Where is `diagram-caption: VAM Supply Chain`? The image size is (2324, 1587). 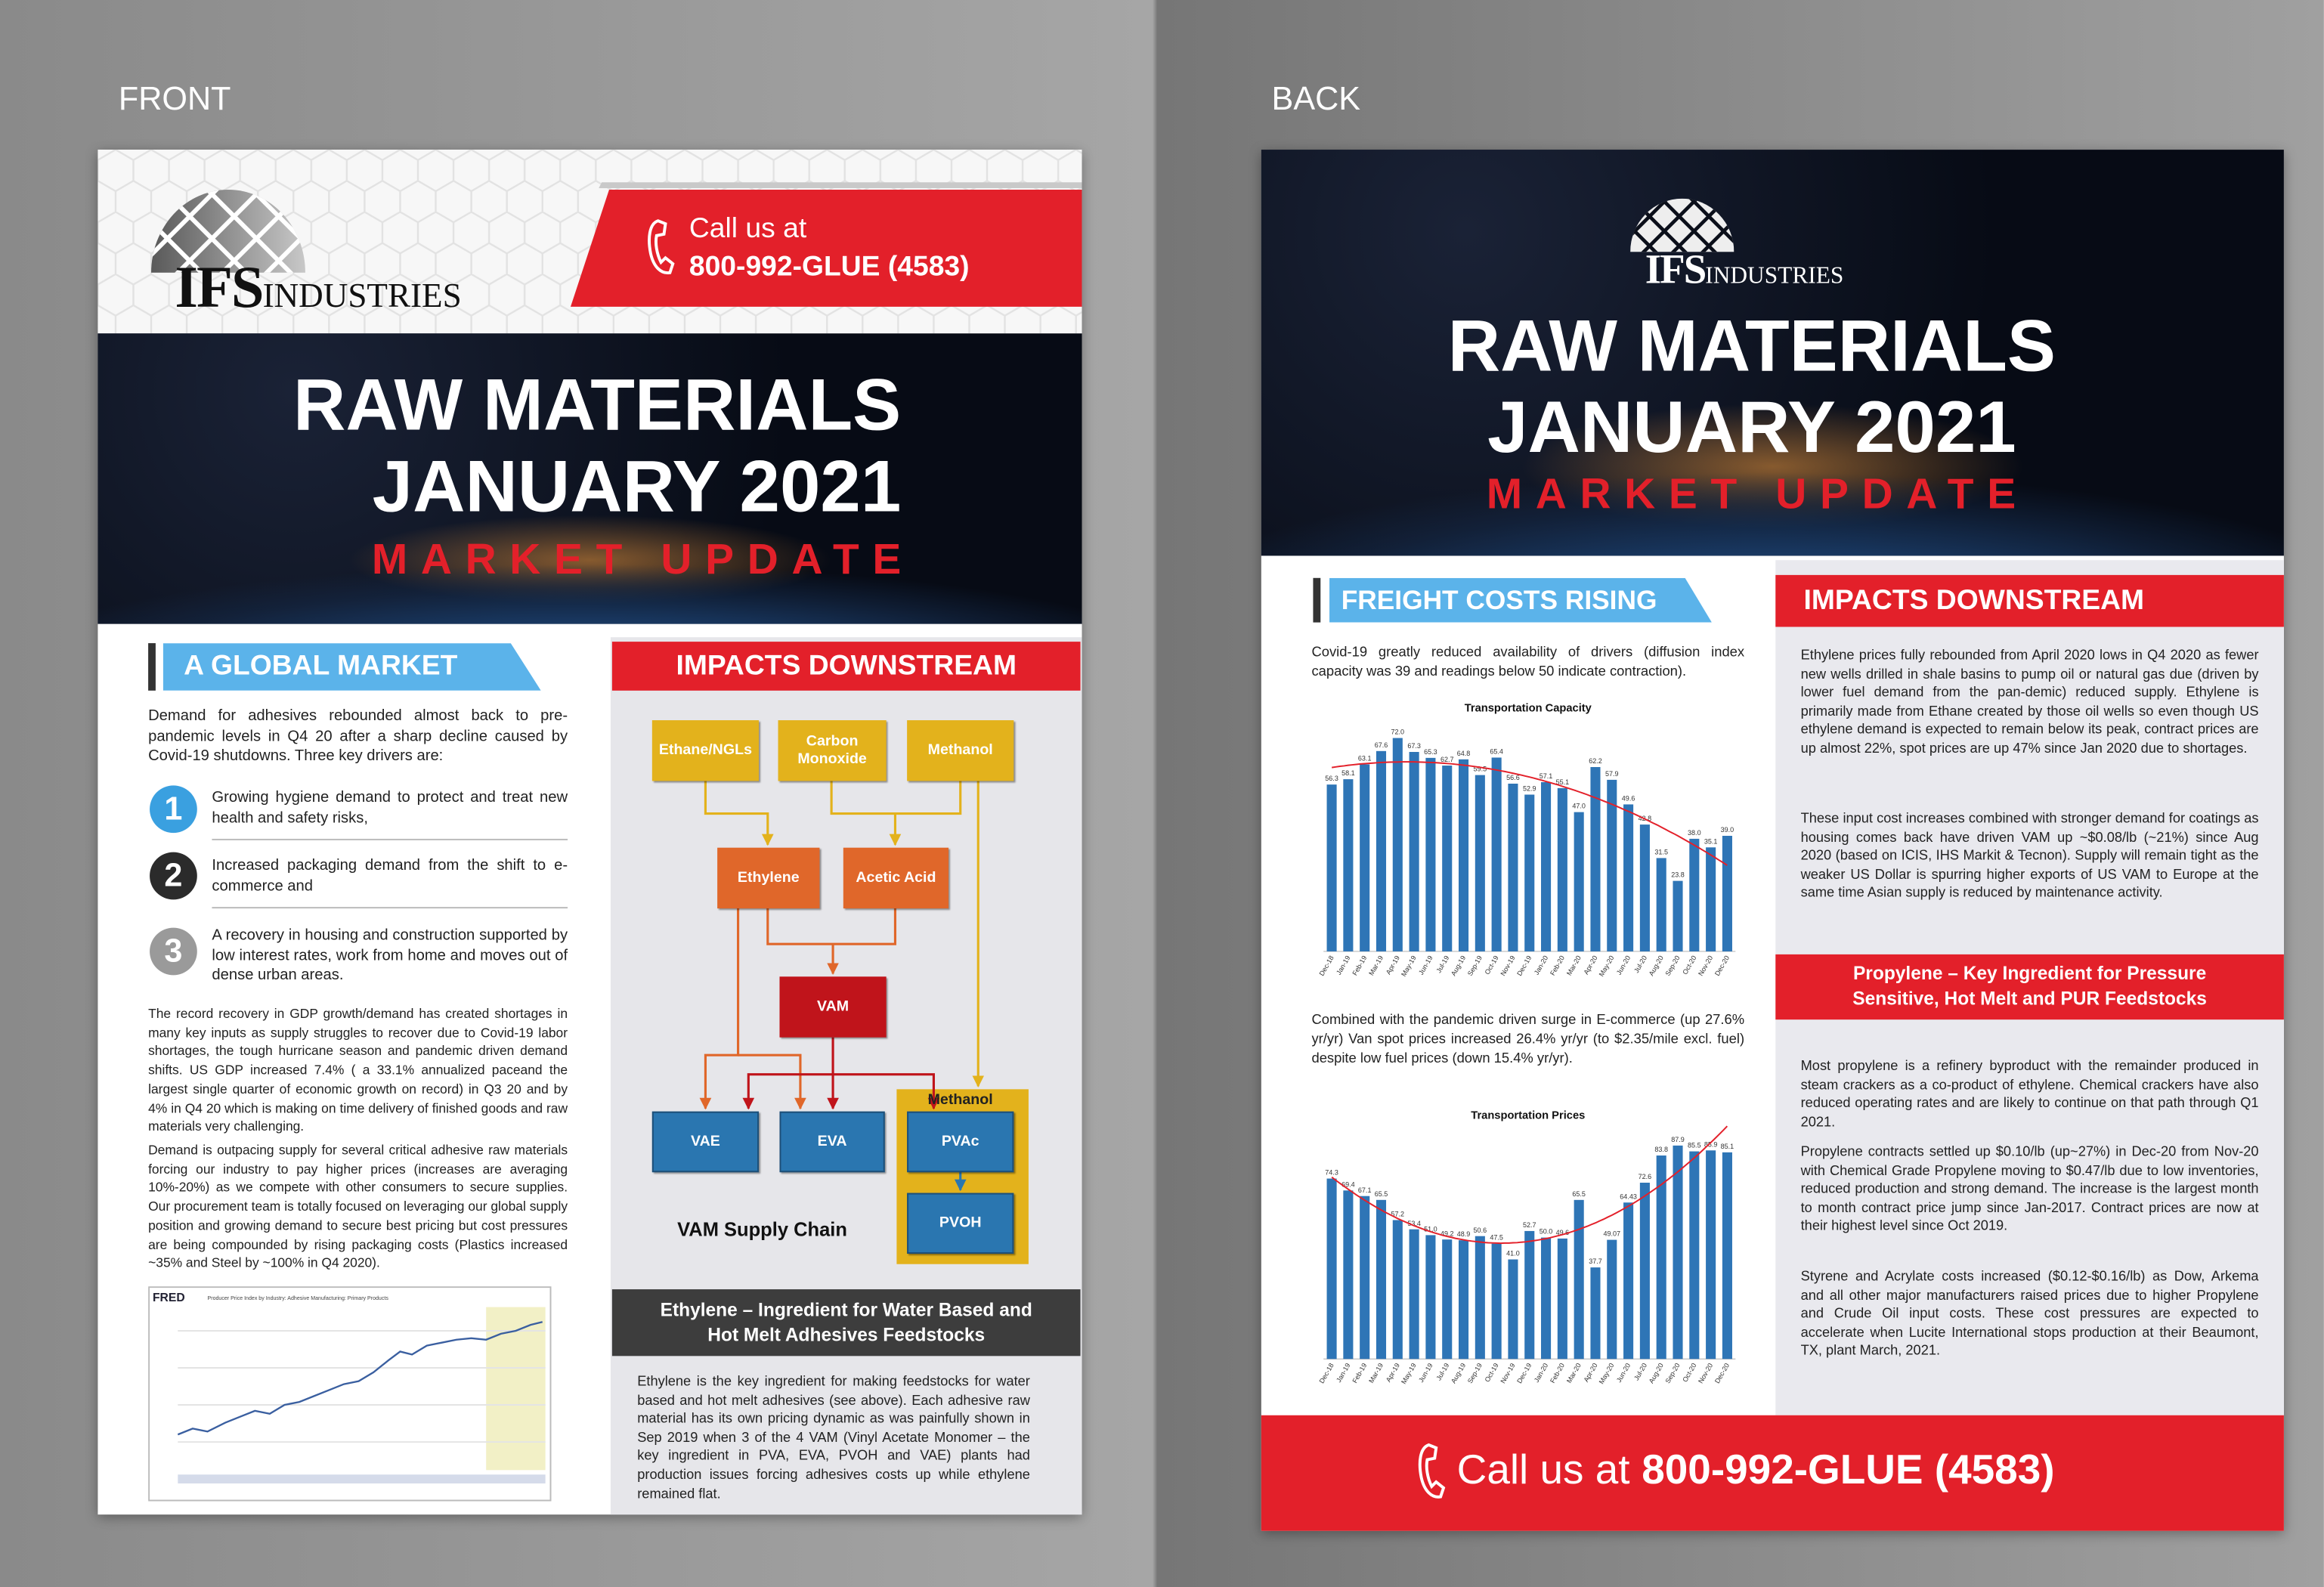 diagram-caption: VAM Supply Chain is located at coordinates (762, 1229).